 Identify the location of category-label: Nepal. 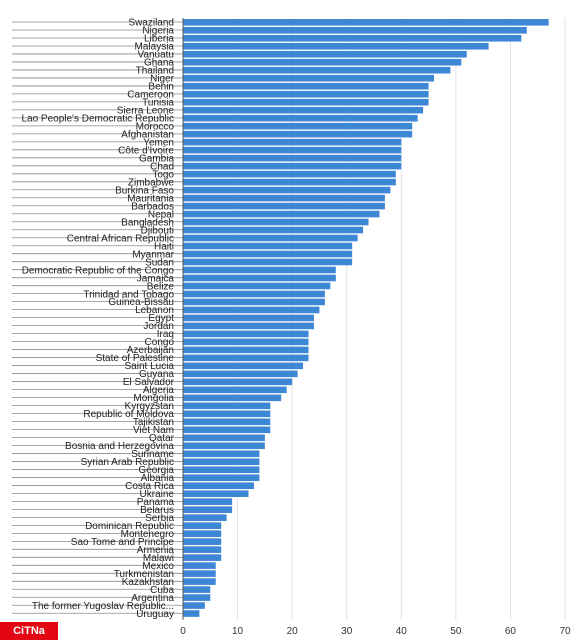
(161, 214).